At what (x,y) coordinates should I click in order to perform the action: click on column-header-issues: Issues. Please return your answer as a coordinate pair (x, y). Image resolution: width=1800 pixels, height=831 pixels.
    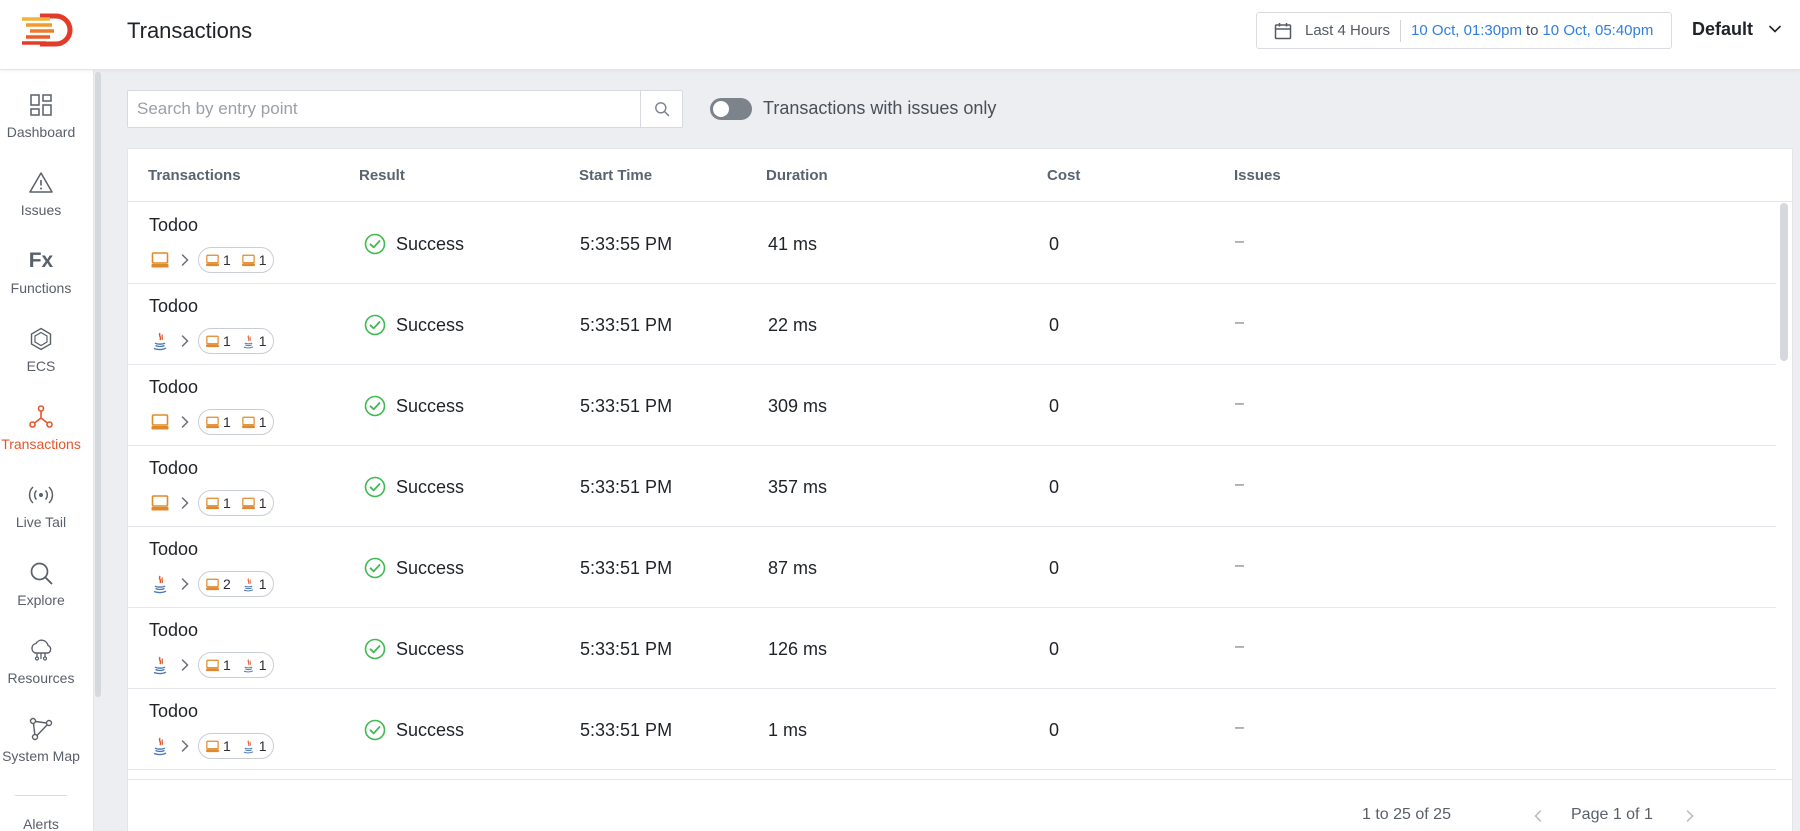
    Looking at the image, I should click on (1257, 175).